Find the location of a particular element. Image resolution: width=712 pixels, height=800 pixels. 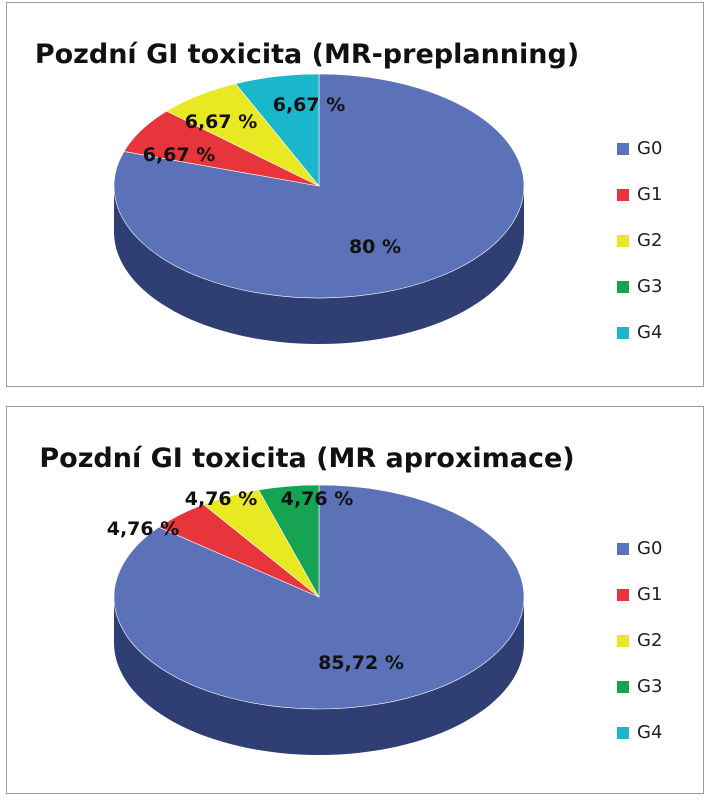

slice-label-g0: 85,72 % is located at coordinates (361, 663).